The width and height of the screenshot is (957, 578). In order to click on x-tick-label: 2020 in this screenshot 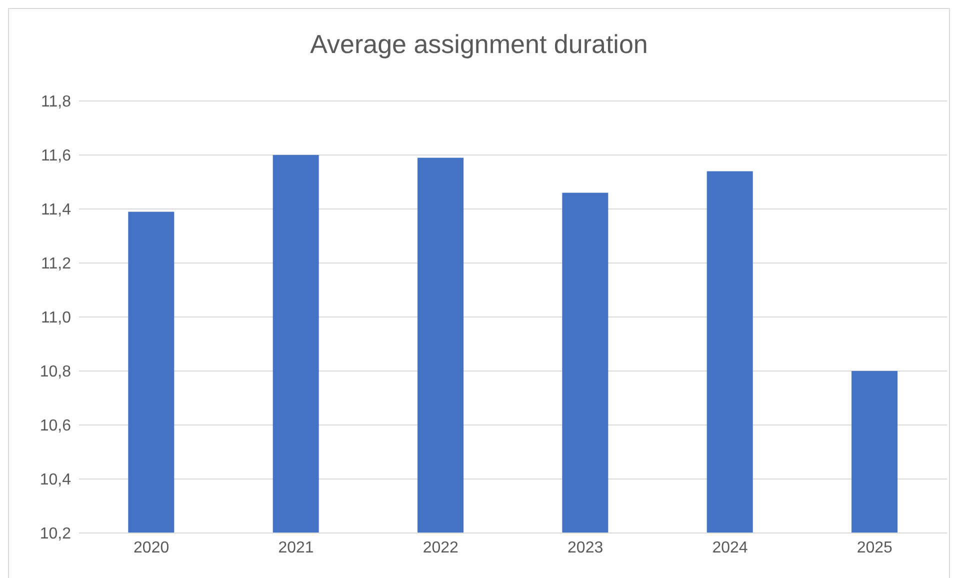, I will do `click(152, 547)`.